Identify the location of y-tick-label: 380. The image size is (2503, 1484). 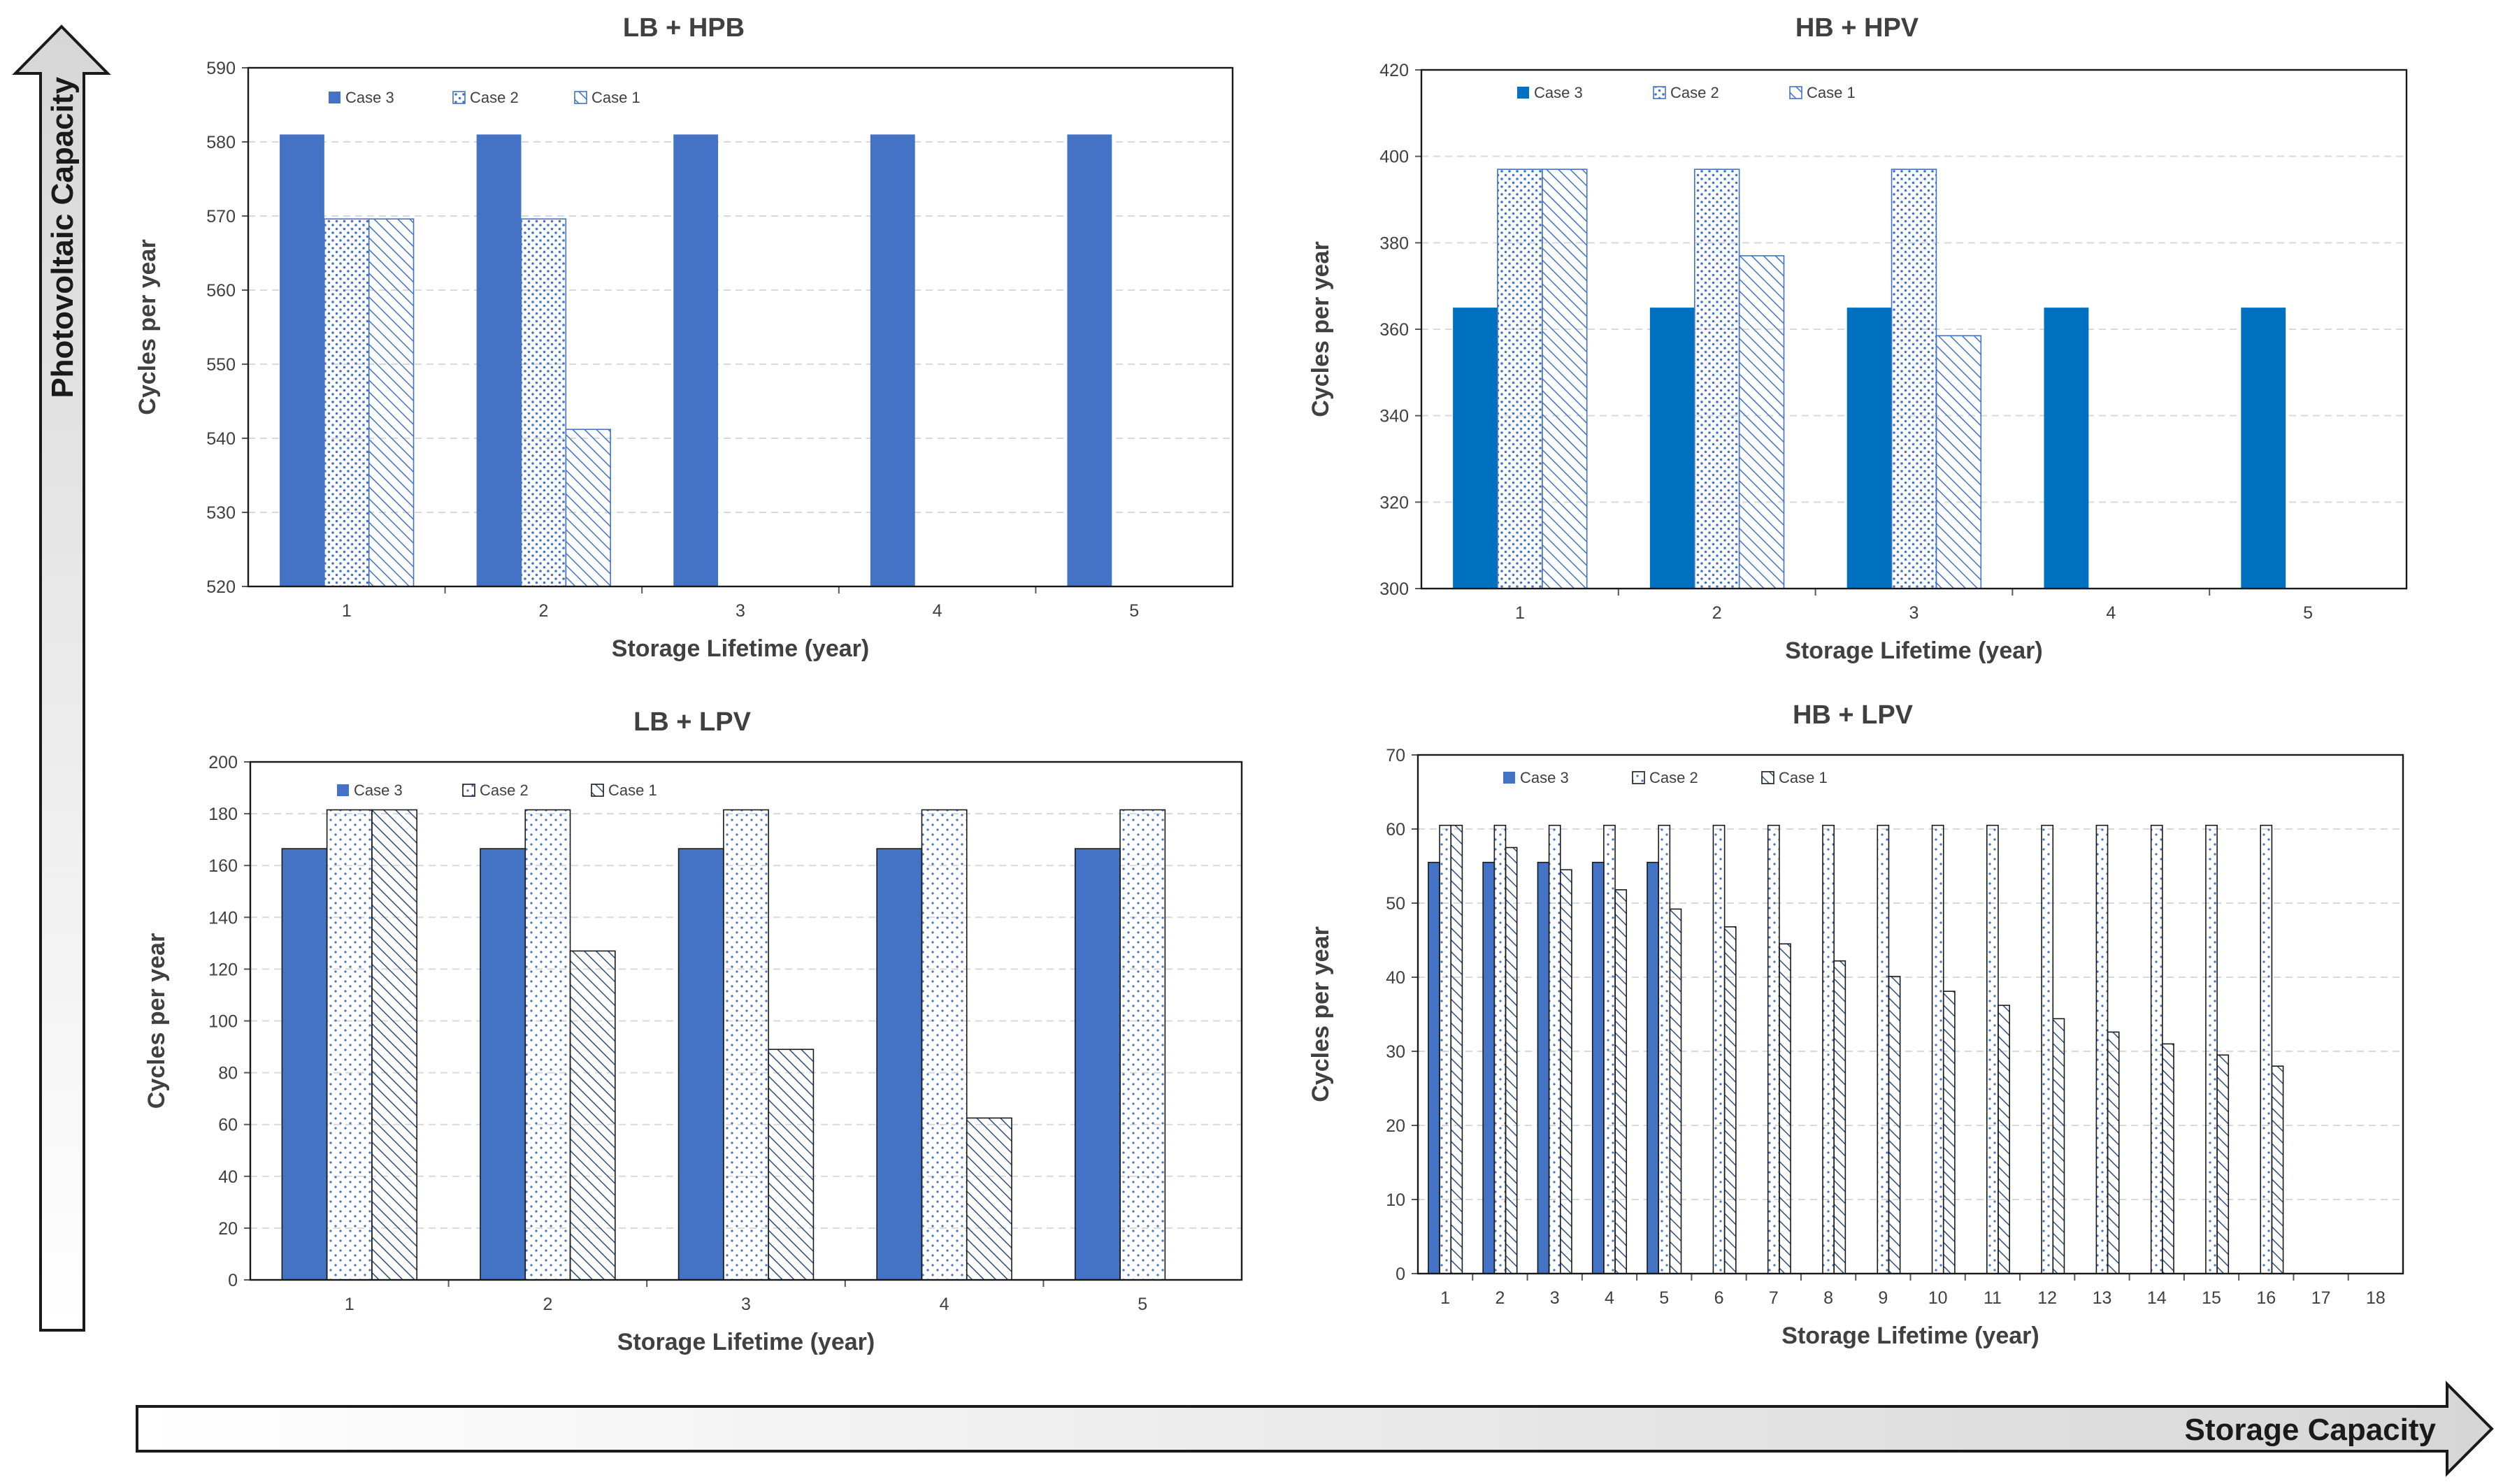
(1394, 243).